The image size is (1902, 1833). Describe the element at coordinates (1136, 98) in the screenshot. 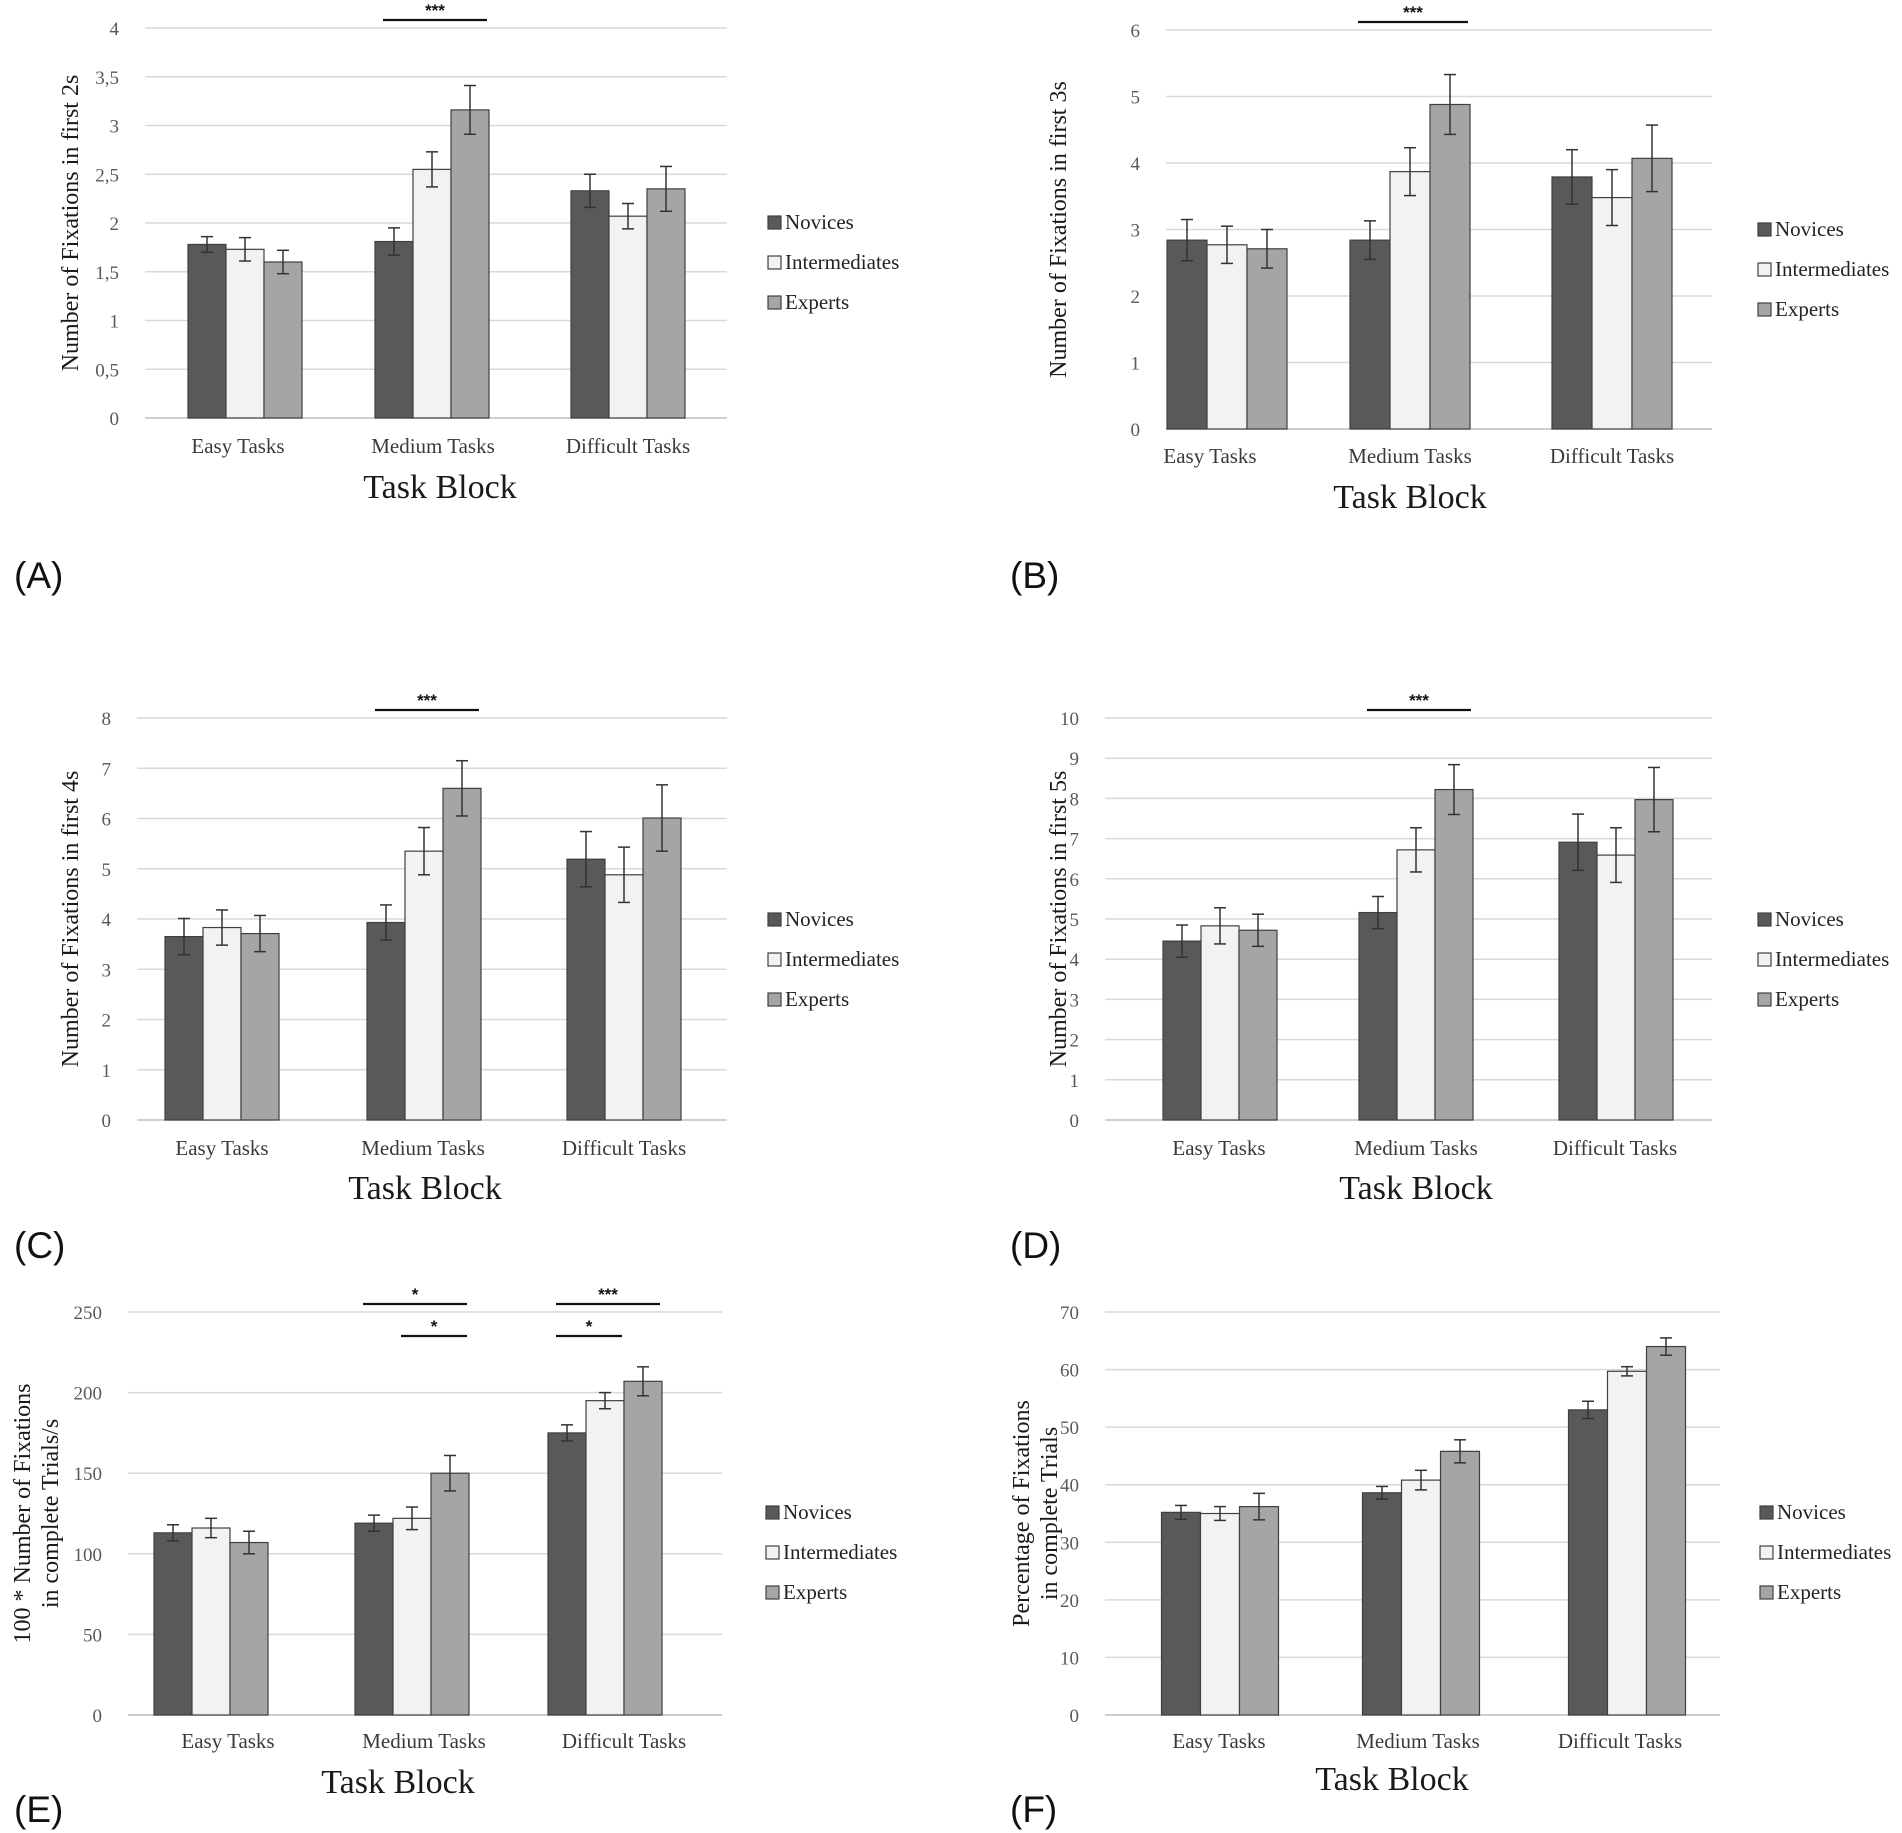

I see `y-tick-label: 5` at that location.